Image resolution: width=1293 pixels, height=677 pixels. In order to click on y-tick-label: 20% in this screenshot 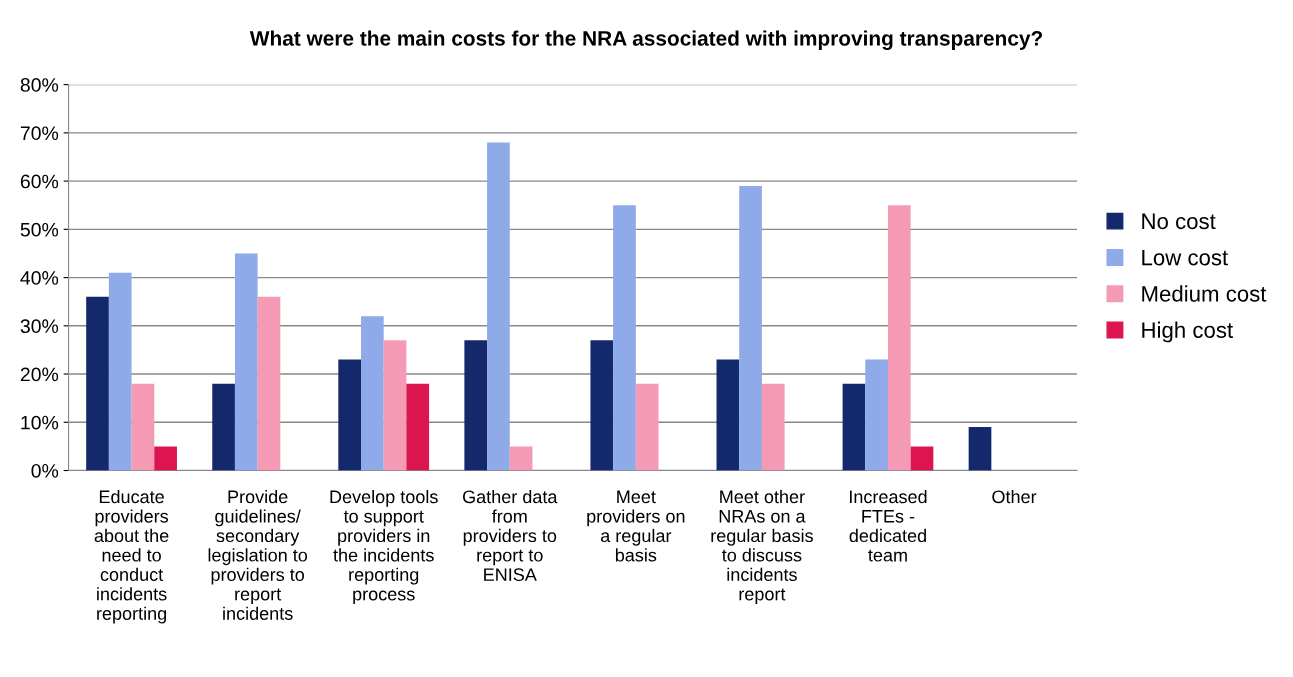, I will do `click(39, 374)`.